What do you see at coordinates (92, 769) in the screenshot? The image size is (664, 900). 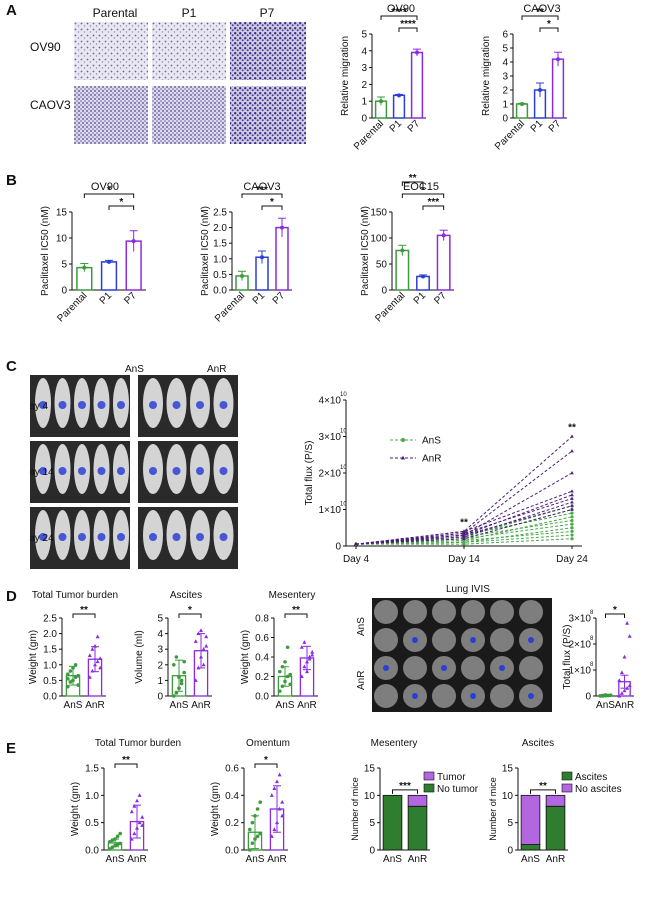 I see `y-tick-label: 1.5` at bounding box center [92, 769].